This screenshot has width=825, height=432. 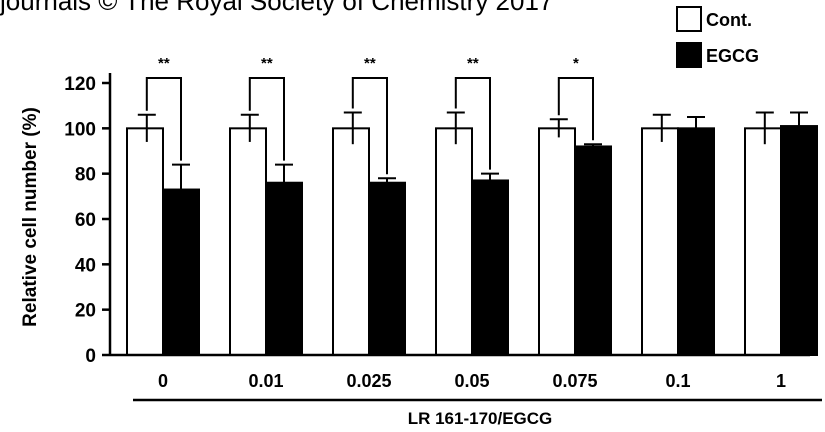 What do you see at coordinates (732, 56) in the screenshot?
I see `legend-label: EGCG` at bounding box center [732, 56].